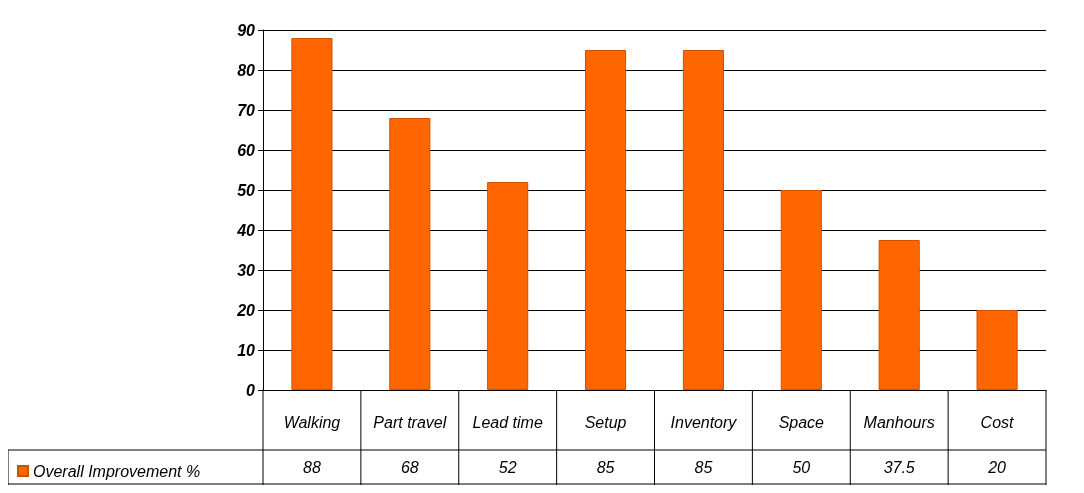 This screenshot has width=1084, height=493. I want to click on x-tick-label: Walking, so click(312, 422).